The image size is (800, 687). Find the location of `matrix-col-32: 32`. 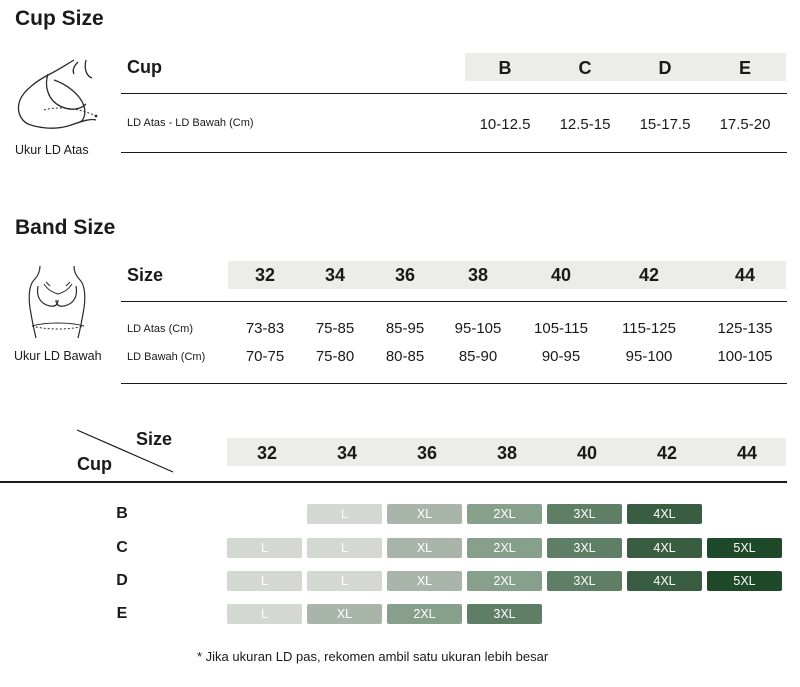

matrix-col-32: 32 is located at coordinates (267, 453).